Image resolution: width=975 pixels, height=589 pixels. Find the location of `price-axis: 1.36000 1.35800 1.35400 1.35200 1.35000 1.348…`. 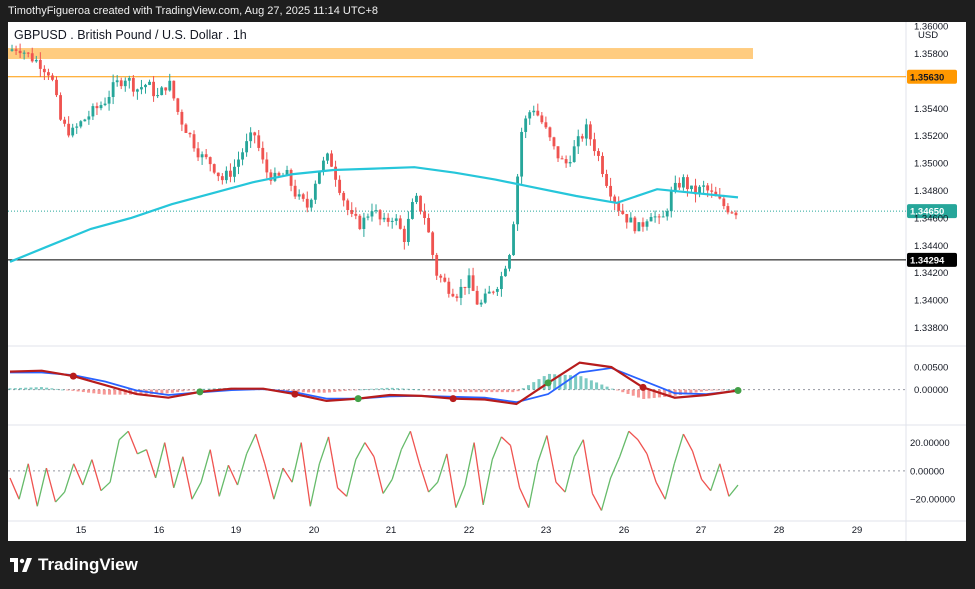

price-axis: 1.36000 1.35800 1.35400 1.35200 1.35000 1.348… is located at coordinates (932, 264).